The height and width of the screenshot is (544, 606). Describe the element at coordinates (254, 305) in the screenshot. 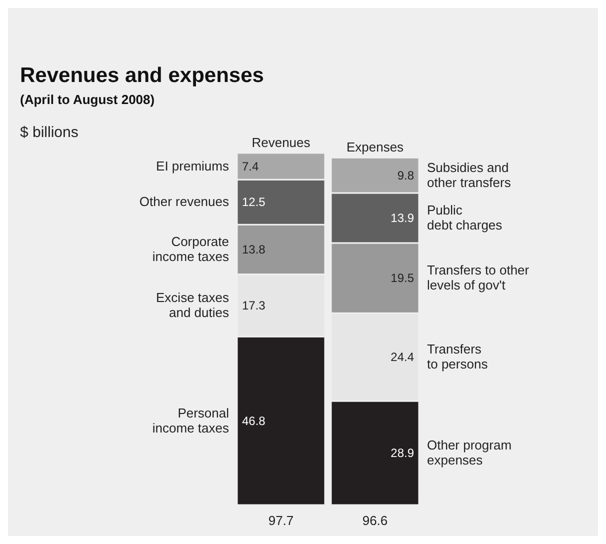

I see `data-label: 17.3` at that location.